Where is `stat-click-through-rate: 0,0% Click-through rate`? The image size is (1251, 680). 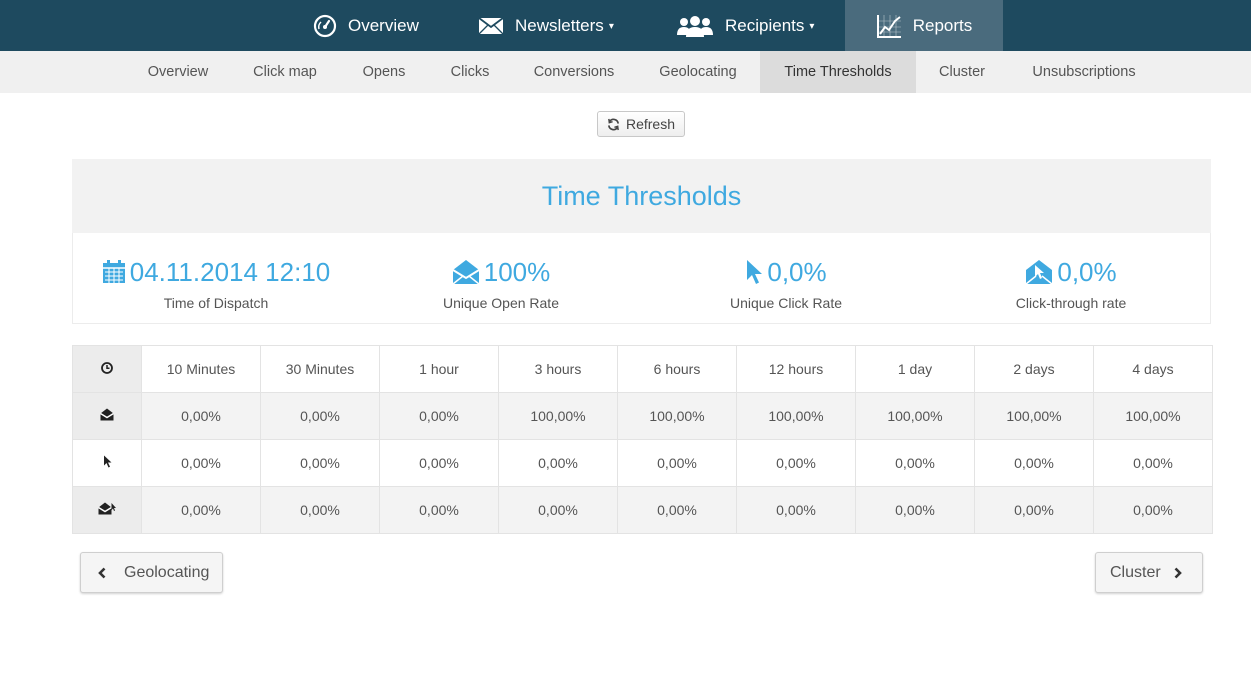 stat-click-through-rate: 0,0% Click-through rate is located at coordinates (1071, 272).